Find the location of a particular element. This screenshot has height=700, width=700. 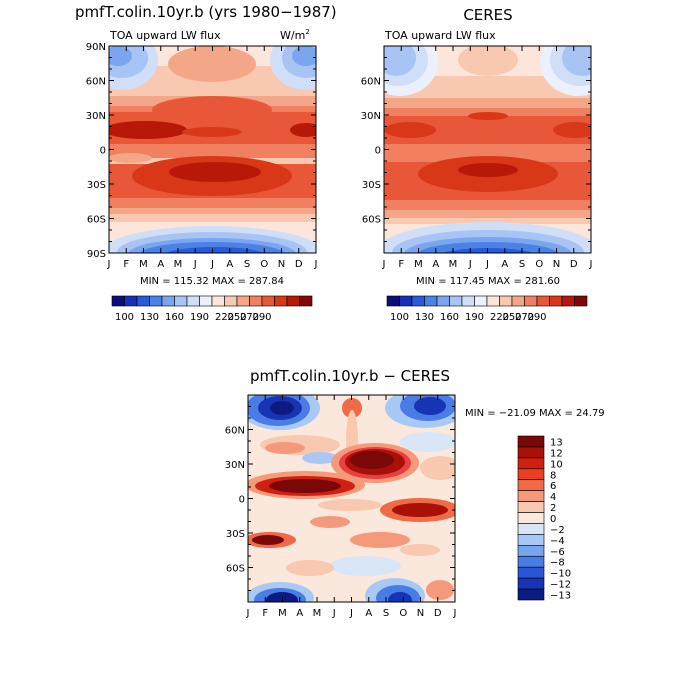

panel-diff-y-axis: 60N 30N 0 30S 60S is located at coordinates (340, 498).